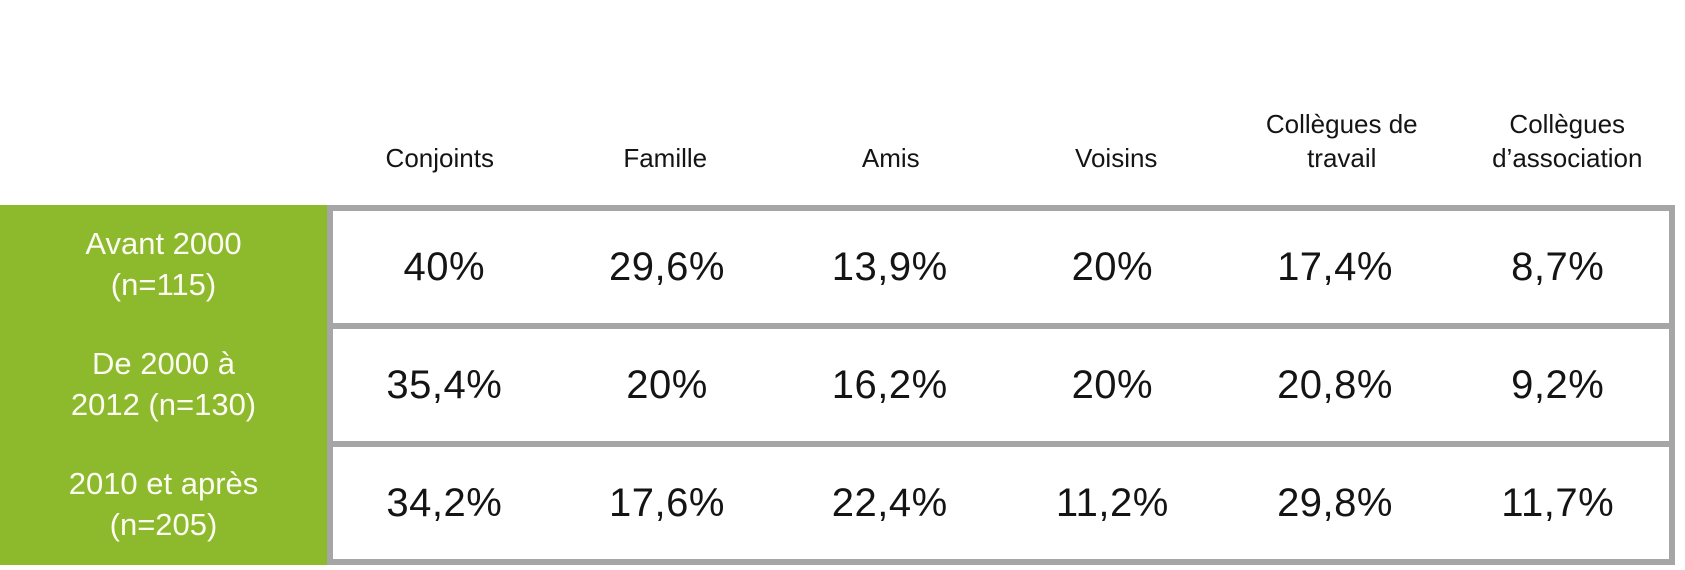 The width and height of the screenshot is (1685, 570). What do you see at coordinates (667, 266) in the screenshot?
I see `data-cell: 29,6%` at bounding box center [667, 266].